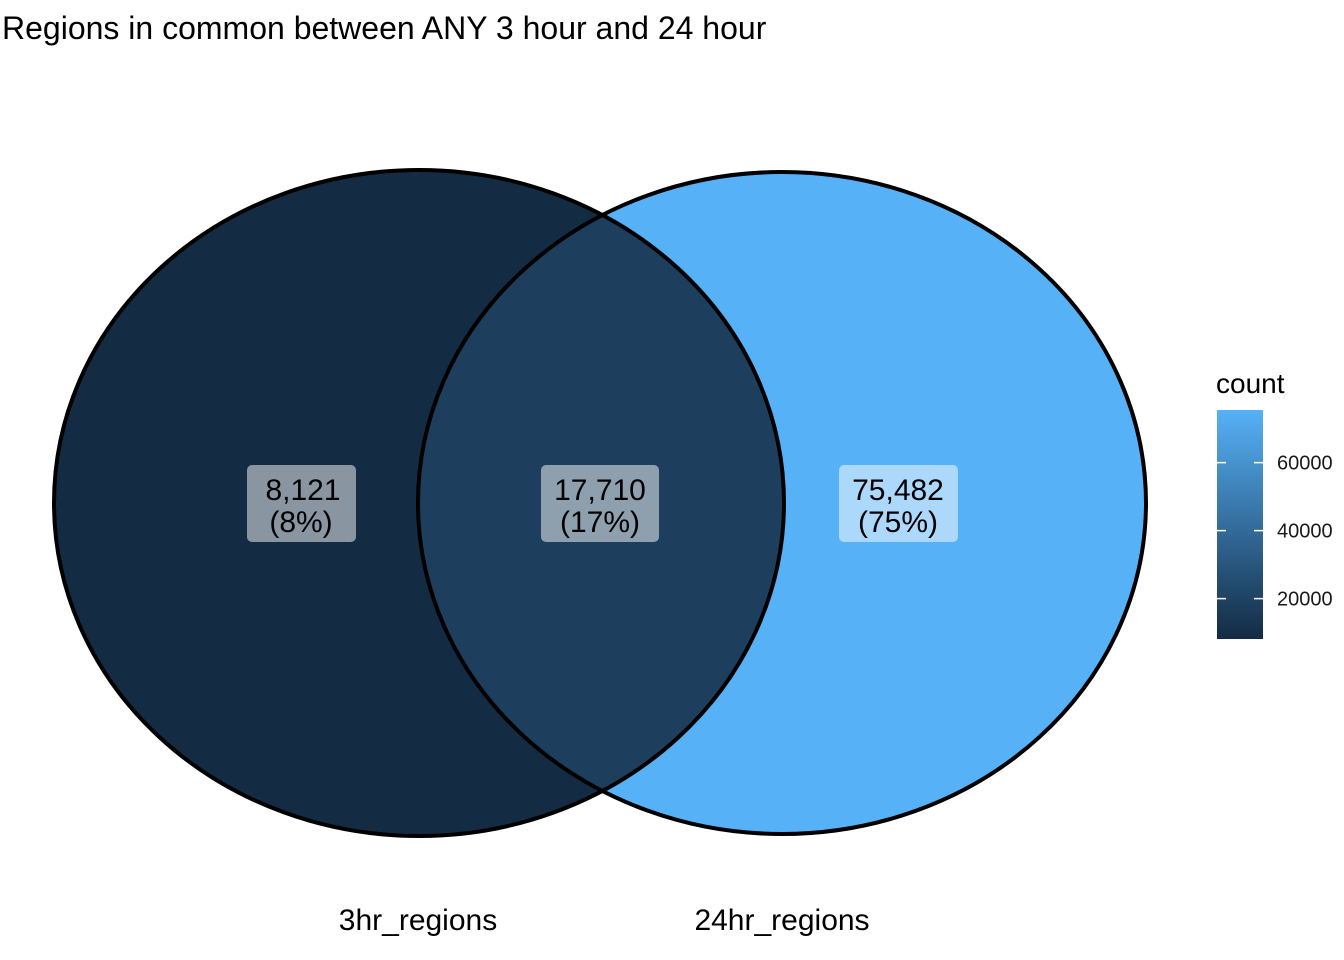  Describe the element at coordinates (898, 522) in the screenshot. I see `percent-label-24hr-only: (75%)` at that location.